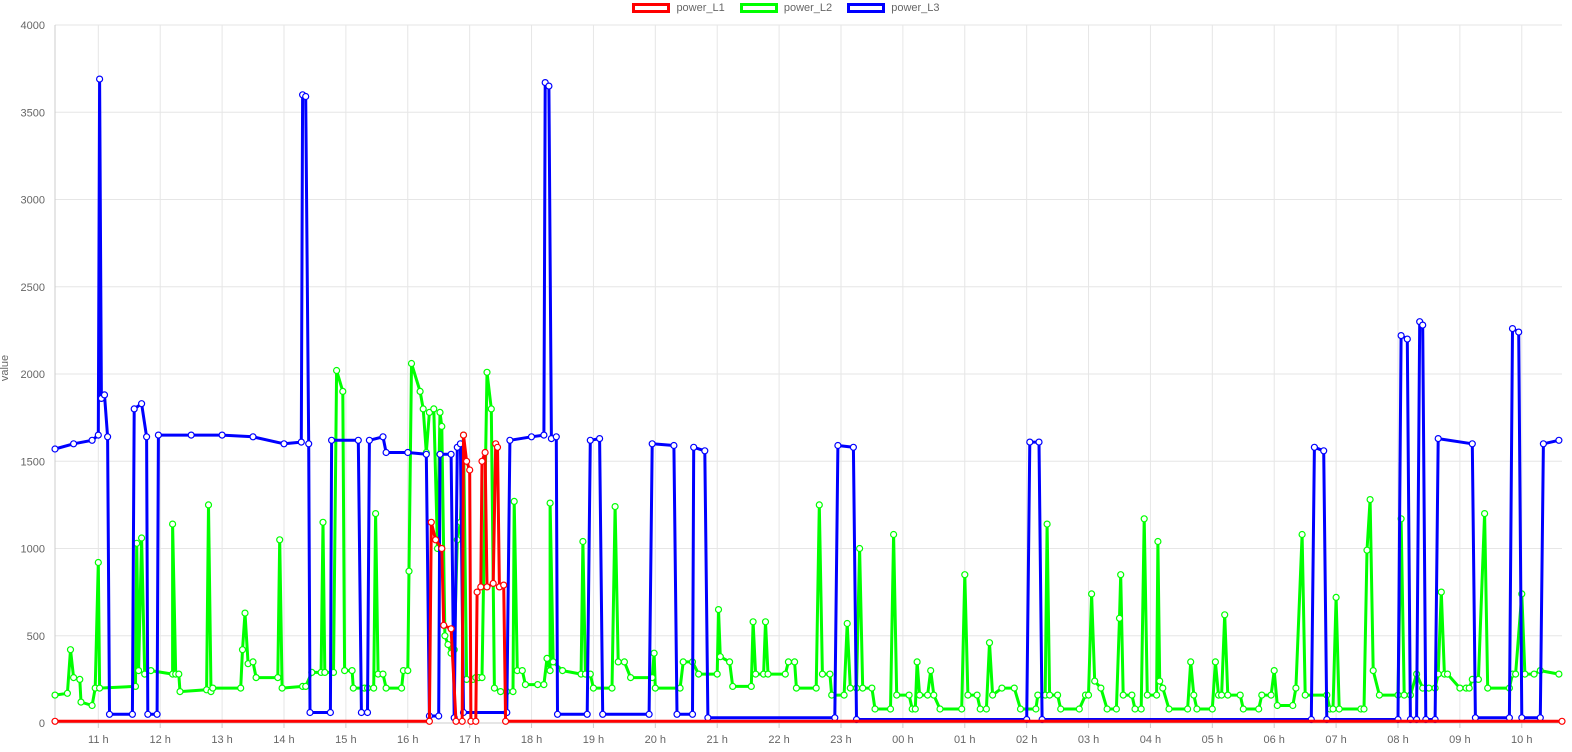 The image size is (1572, 752). What do you see at coordinates (893, 8) in the screenshot?
I see `legend-item-power-l3: power_L3` at bounding box center [893, 8].